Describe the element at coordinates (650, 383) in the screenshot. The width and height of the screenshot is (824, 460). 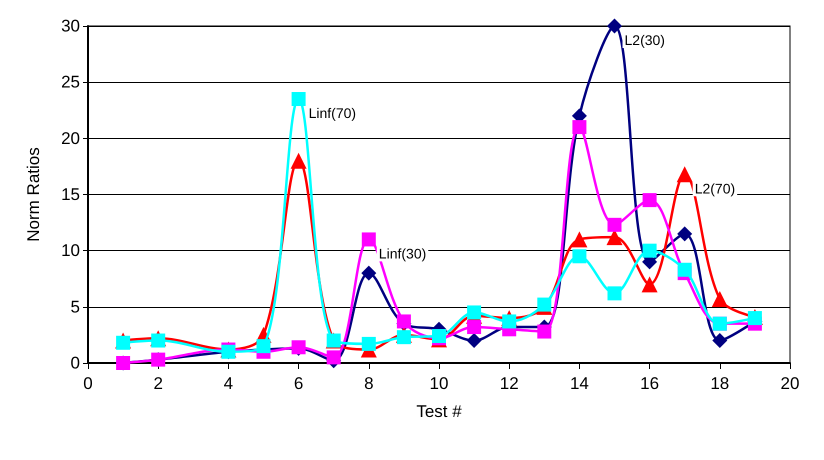
I see `x-tick-label: 16` at that location.